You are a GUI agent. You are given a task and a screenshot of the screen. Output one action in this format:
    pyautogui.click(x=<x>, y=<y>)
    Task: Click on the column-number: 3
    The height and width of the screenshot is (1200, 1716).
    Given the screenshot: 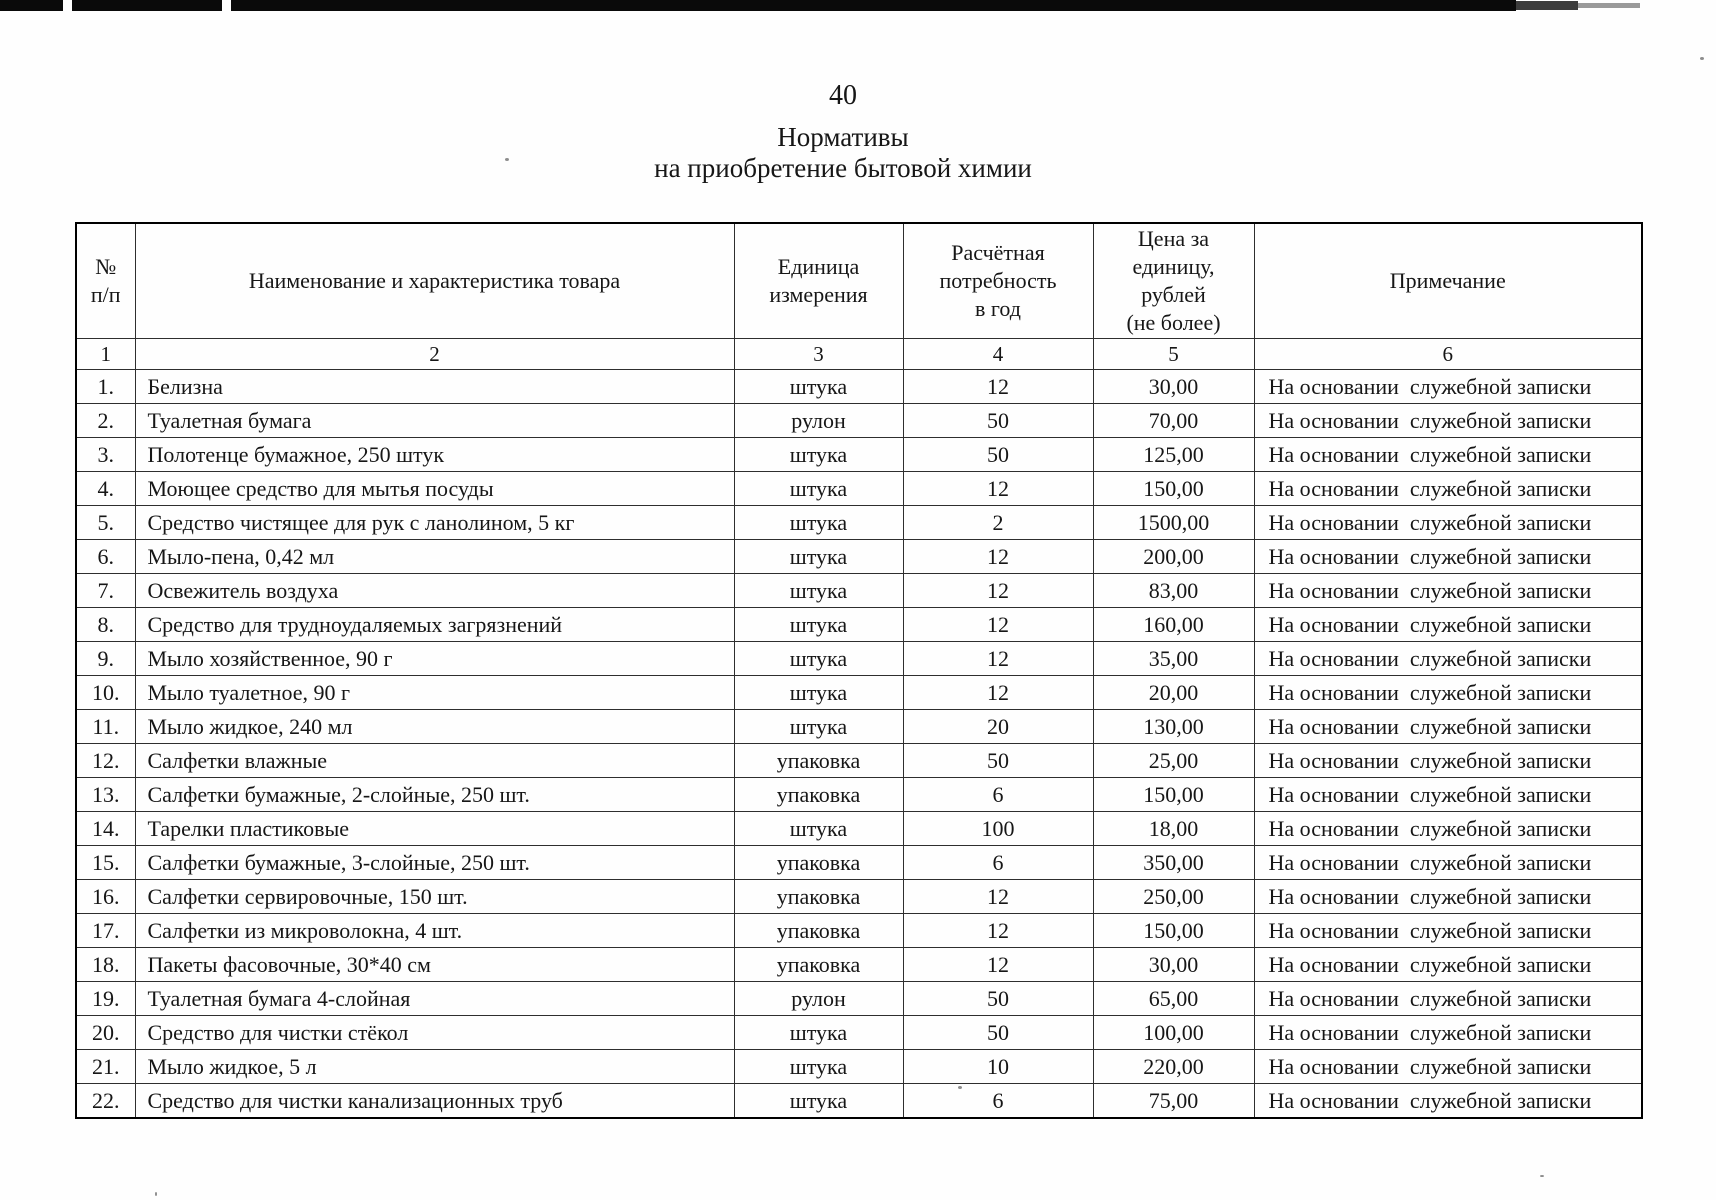 What is the action you would take?
    pyautogui.click(x=818, y=354)
    